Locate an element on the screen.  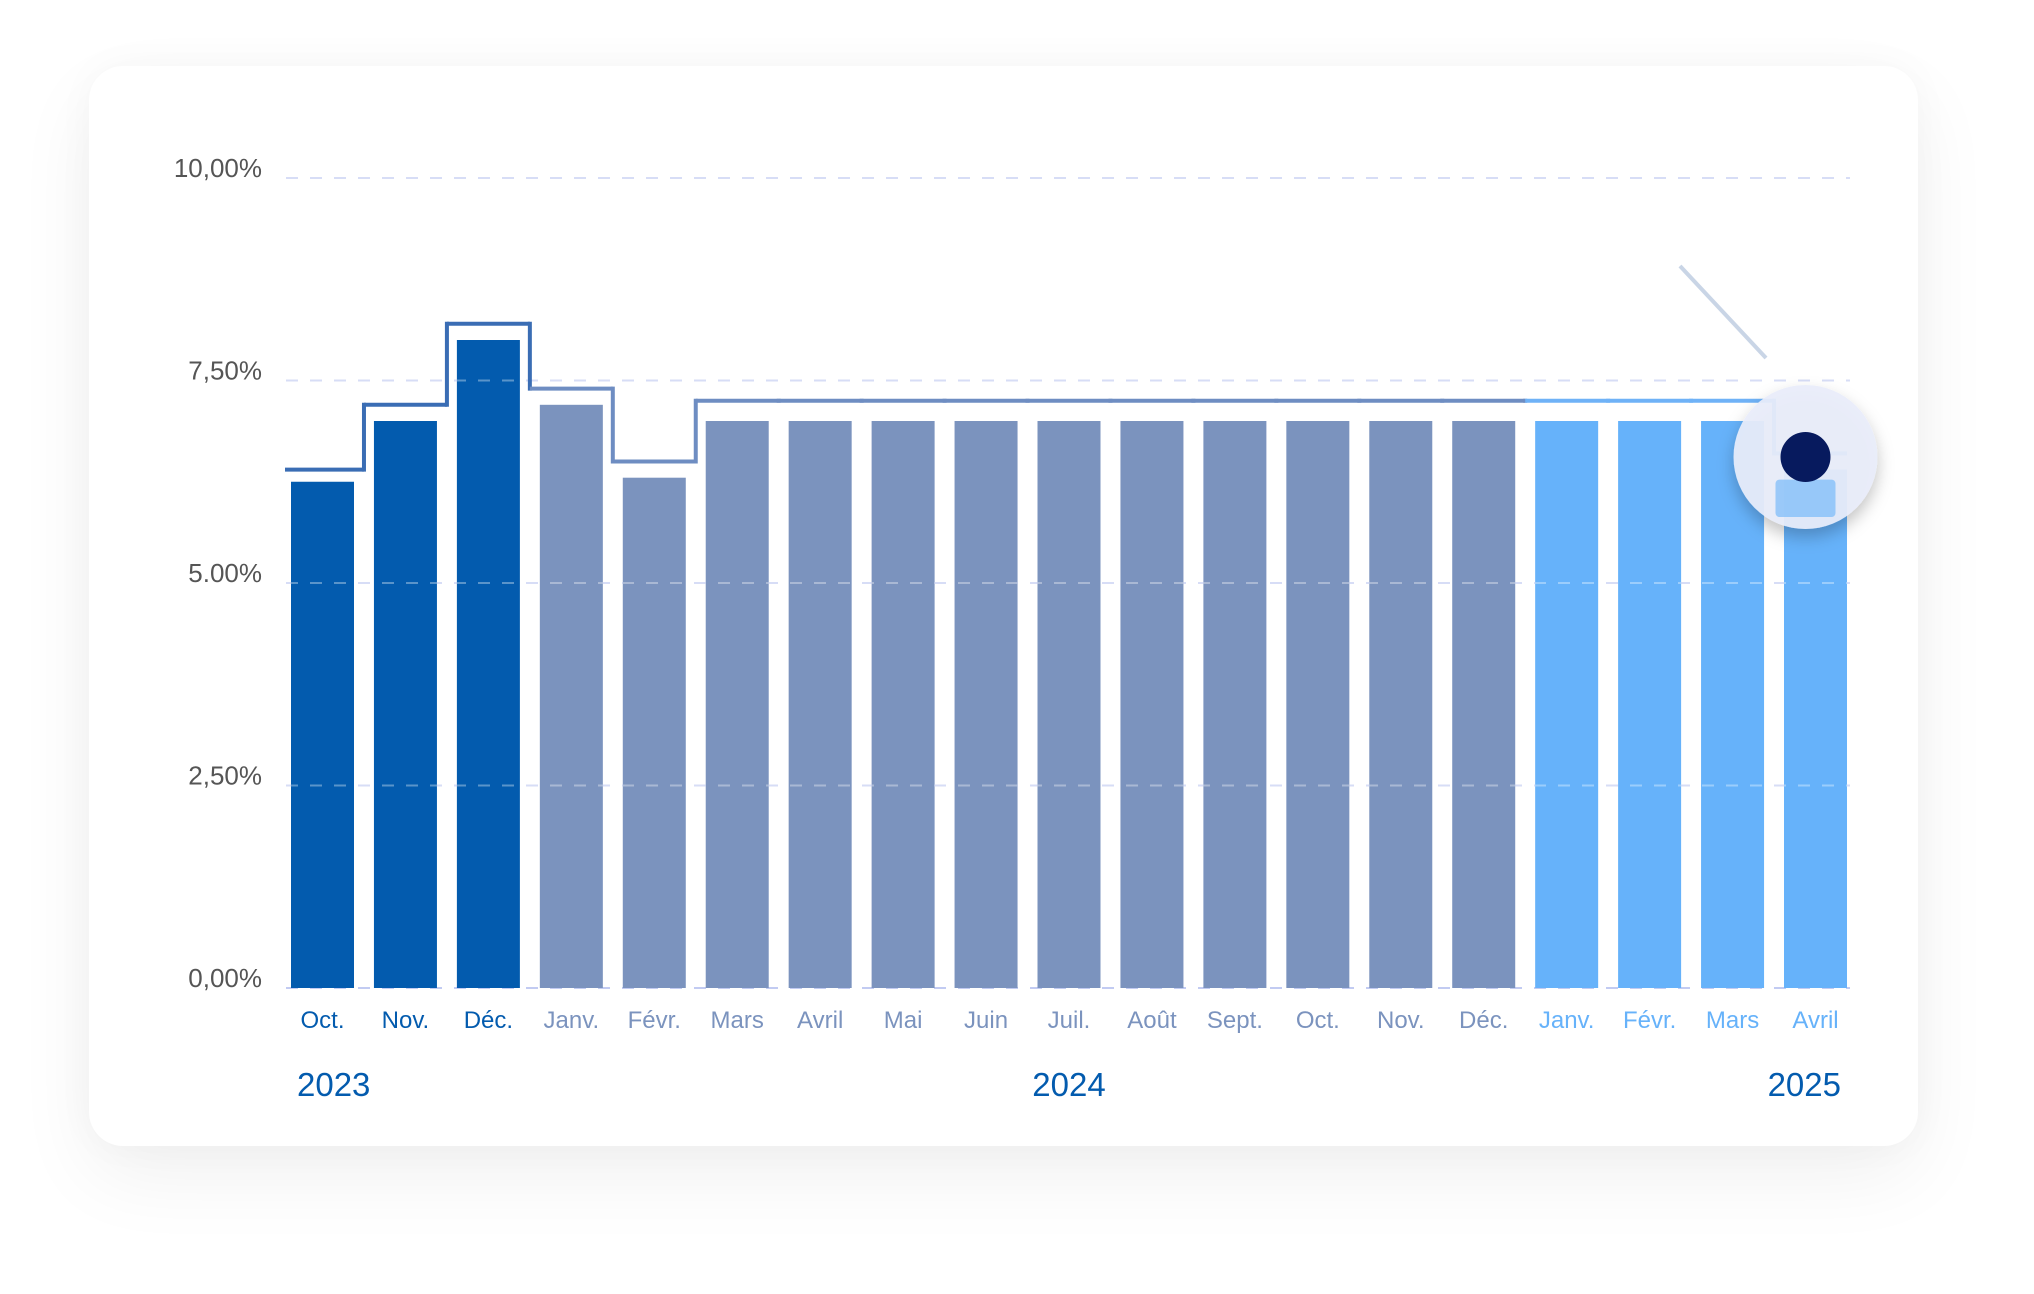
year-label: 2025 is located at coordinates (1804, 1084).